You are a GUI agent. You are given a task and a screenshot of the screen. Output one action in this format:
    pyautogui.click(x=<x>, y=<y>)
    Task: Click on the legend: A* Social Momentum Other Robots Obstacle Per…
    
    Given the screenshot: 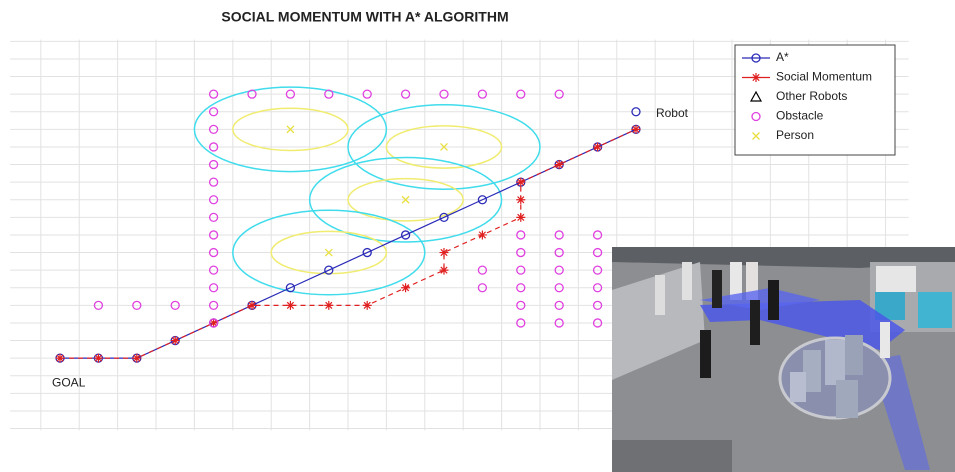 What is the action you would take?
    pyautogui.click(x=815, y=100)
    